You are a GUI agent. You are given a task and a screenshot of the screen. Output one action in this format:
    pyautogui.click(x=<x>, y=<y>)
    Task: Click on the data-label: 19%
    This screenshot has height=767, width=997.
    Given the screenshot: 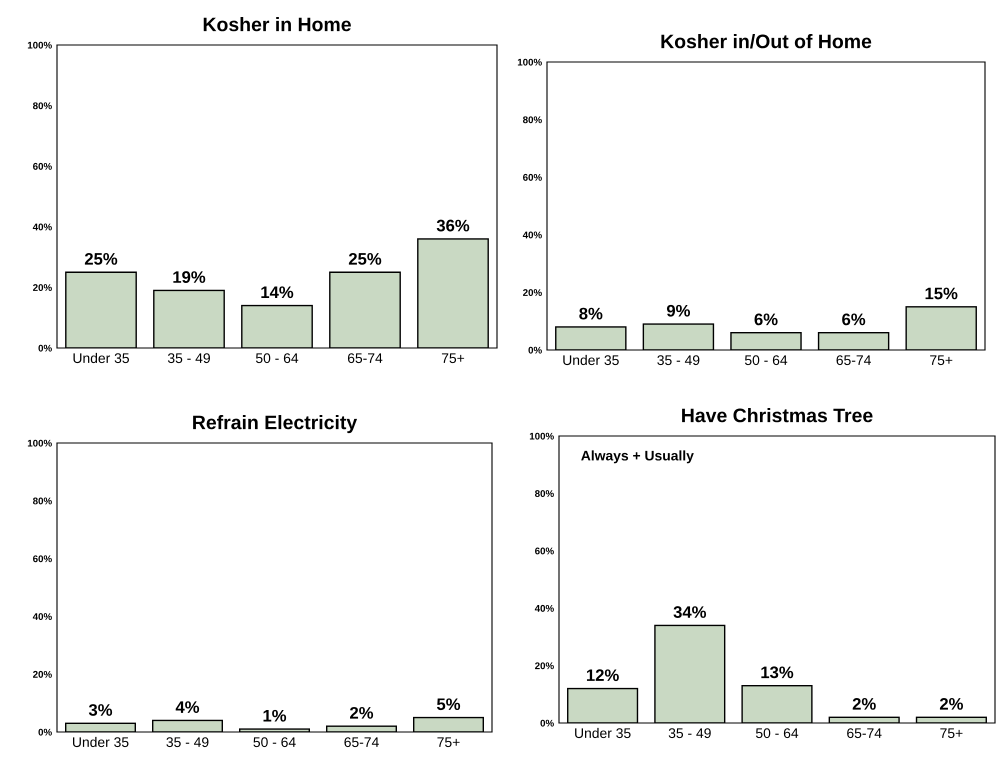 What is the action you would take?
    pyautogui.click(x=189, y=277)
    